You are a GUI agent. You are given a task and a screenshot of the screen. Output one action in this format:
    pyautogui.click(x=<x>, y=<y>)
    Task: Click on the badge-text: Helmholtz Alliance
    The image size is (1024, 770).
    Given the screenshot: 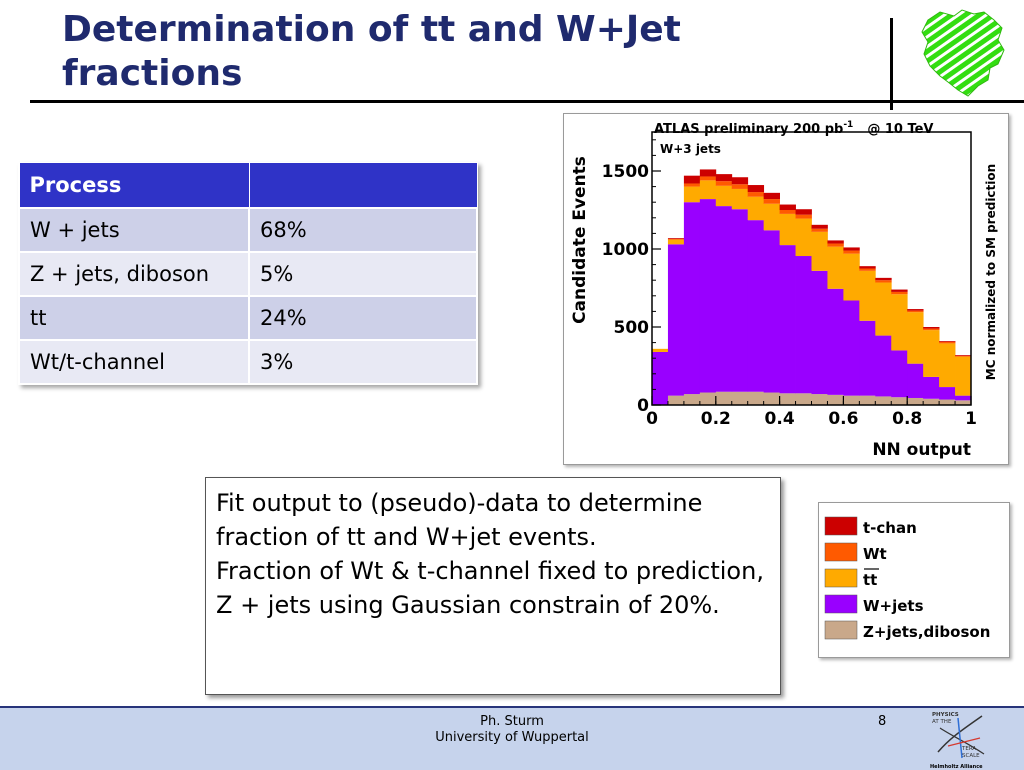 What is the action you would take?
    pyautogui.click(x=956, y=767)
    